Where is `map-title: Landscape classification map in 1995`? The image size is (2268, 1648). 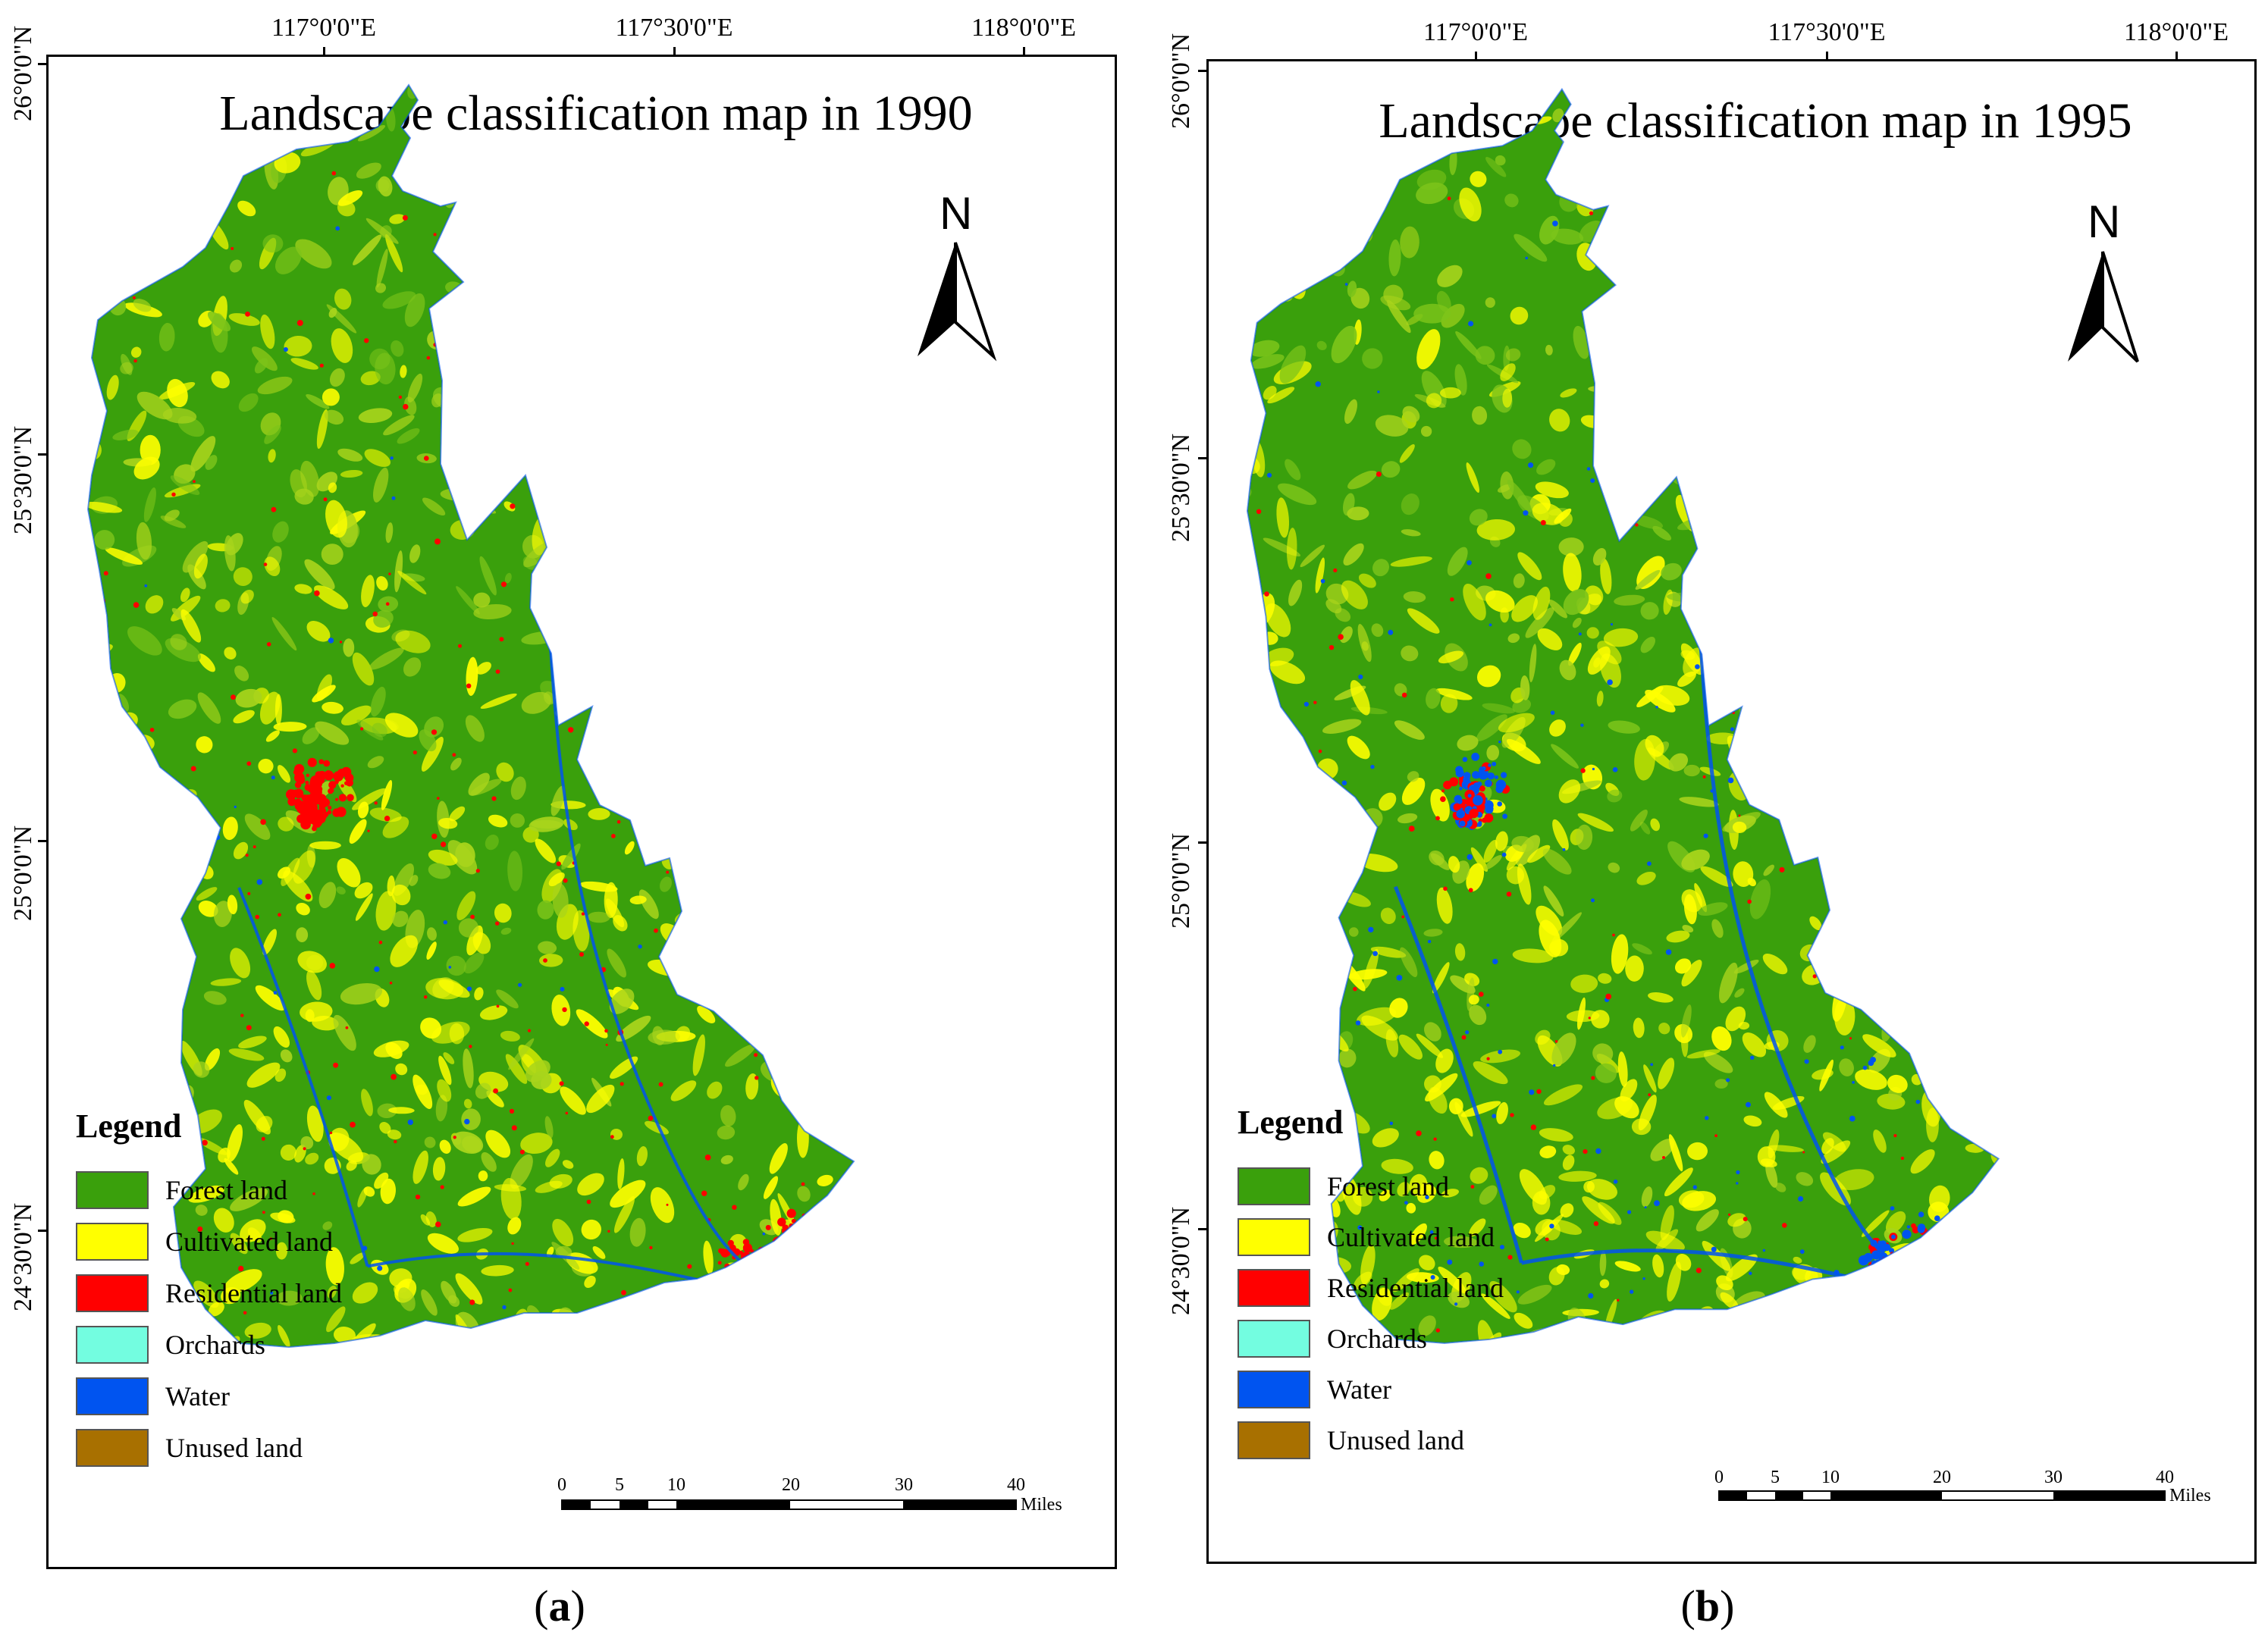
map-title: Landscape classification map in 1995 is located at coordinates (1755, 121).